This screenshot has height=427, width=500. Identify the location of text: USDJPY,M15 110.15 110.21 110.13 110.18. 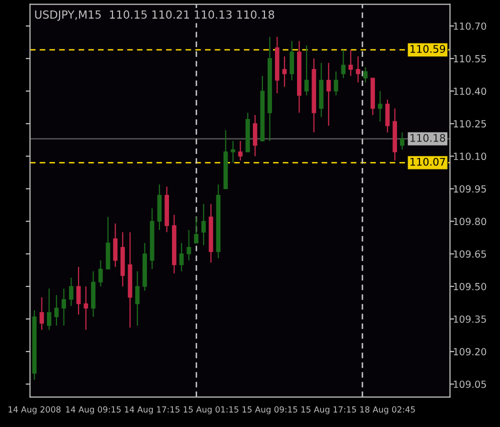
(154, 15).